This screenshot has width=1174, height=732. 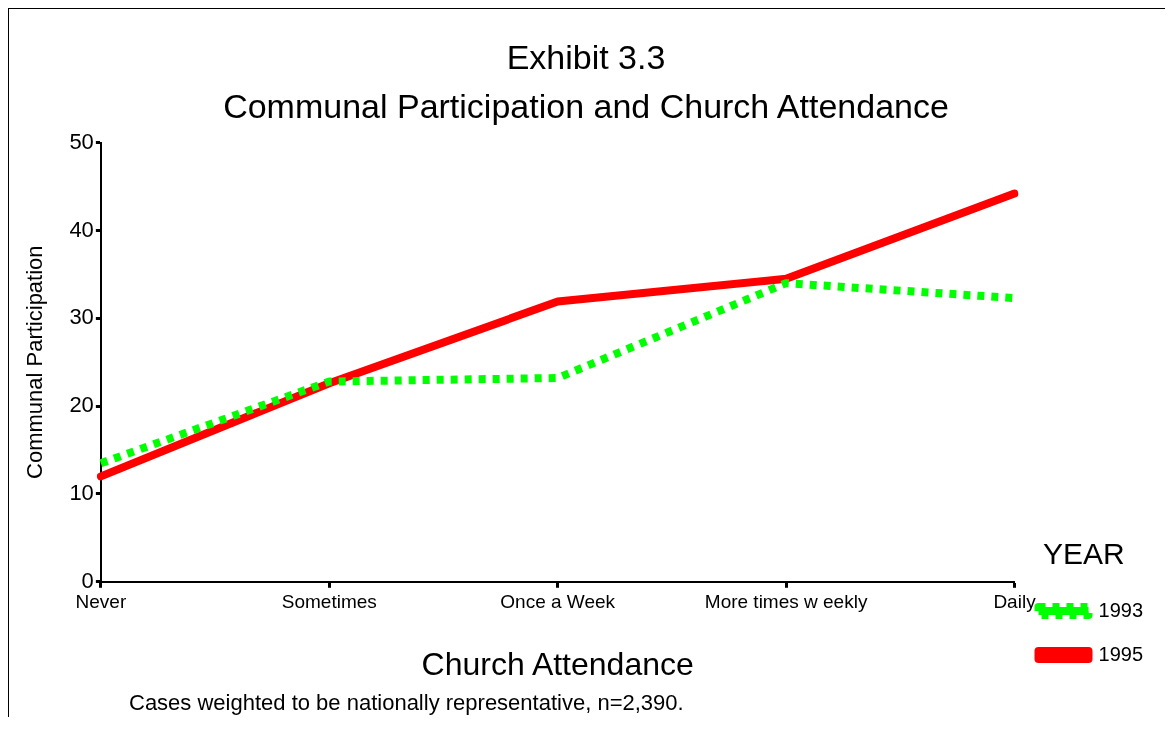 What do you see at coordinates (81, 317) in the screenshot?
I see `y-tick-label: 30` at bounding box center [81, 317].